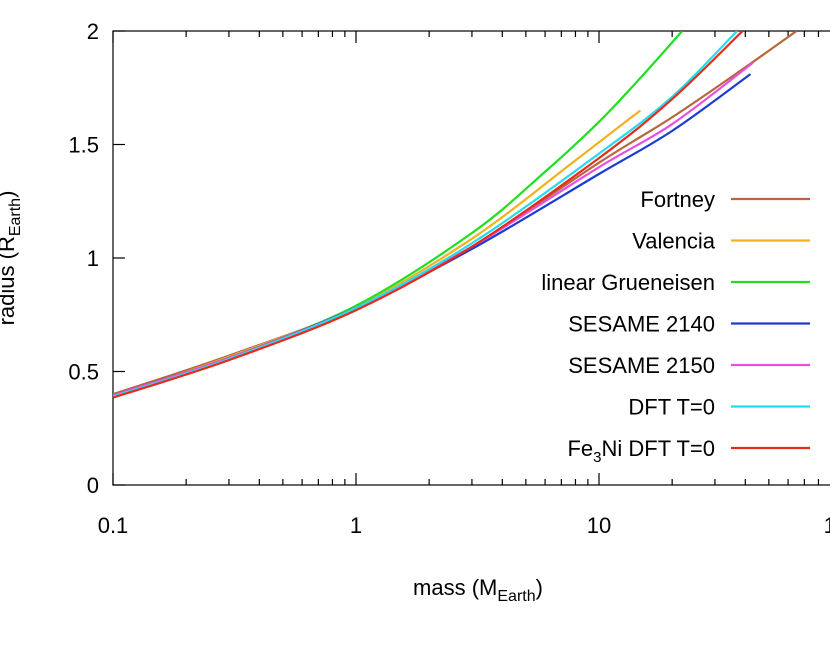 This screenshot has height=661, width=830. What do you see at coordinates (15, 217) in the screenshot?
I see `y-axis-label-sub: Earth` at bounding box center [15, 217].